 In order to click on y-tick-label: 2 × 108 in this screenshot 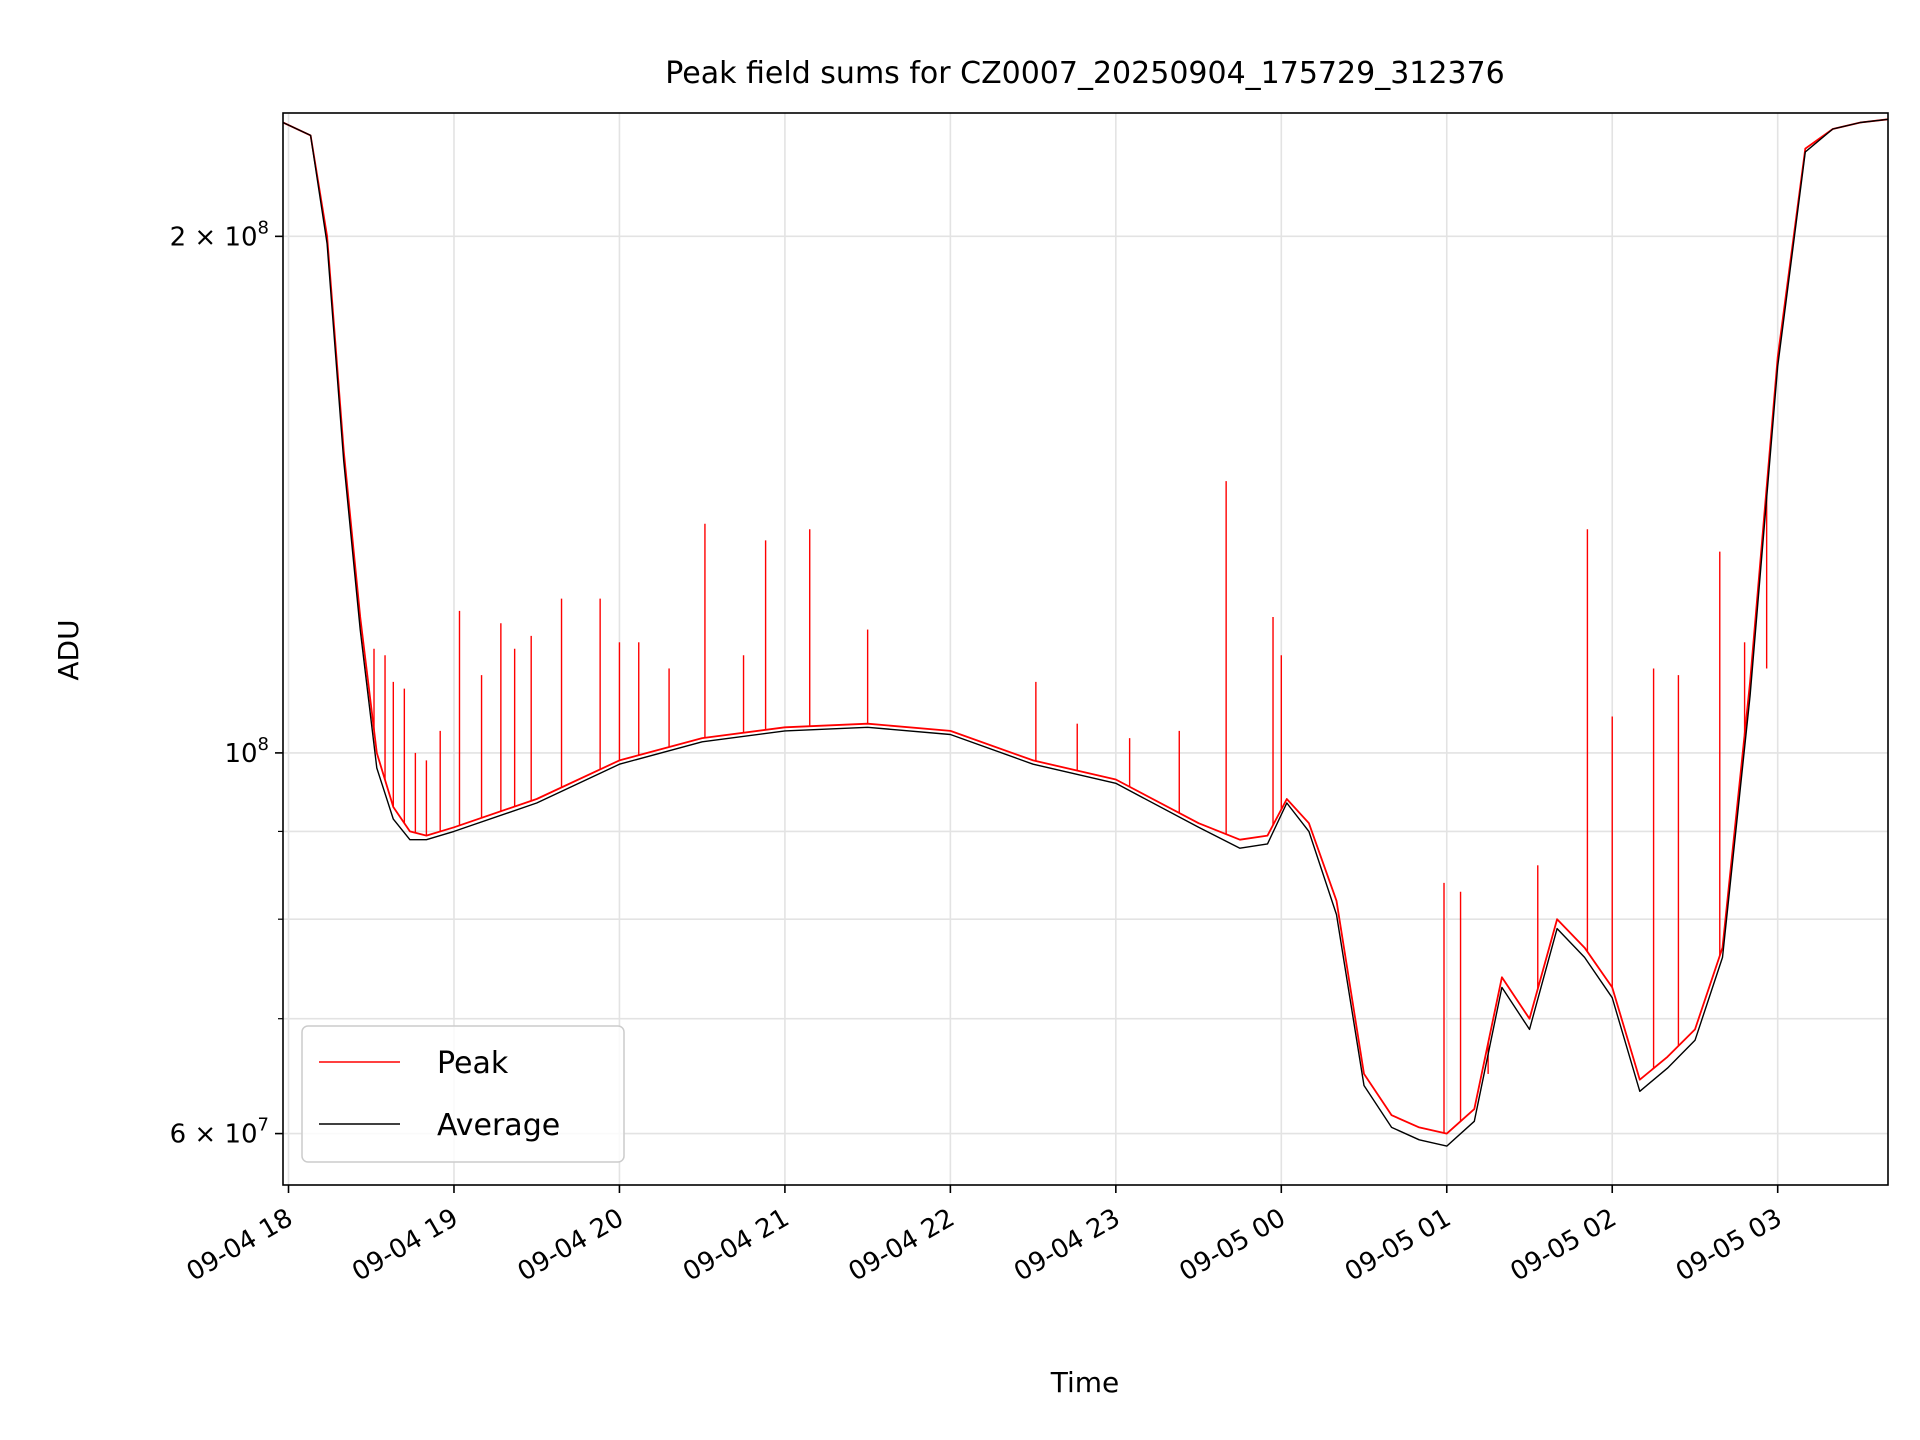, I will do `click(219, 234)`.